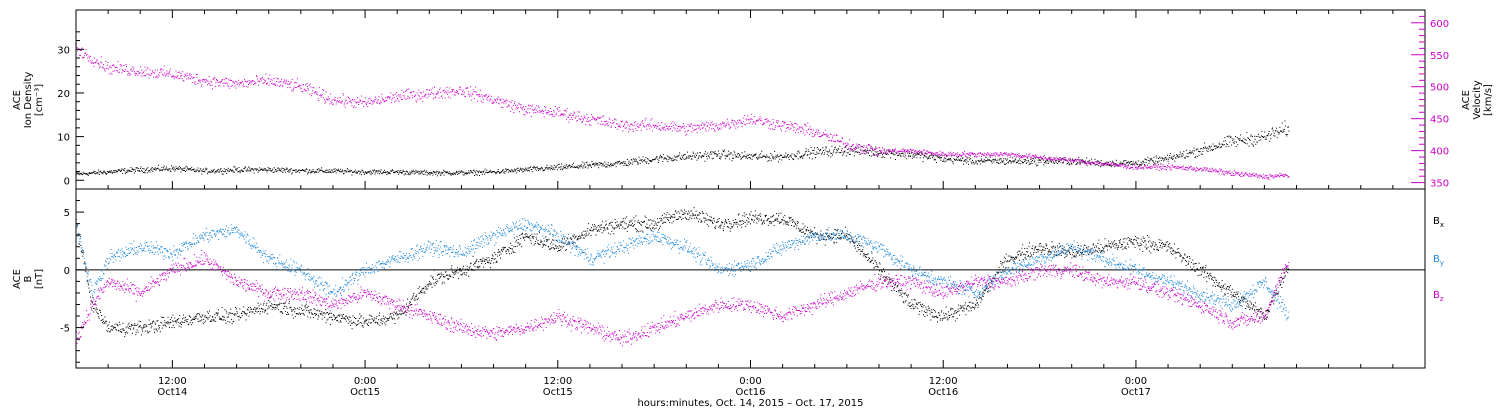 The height and width of the screenshot is (410, 1500). I want to click on right-y-label-line: Velocity, so click(1477, 99).